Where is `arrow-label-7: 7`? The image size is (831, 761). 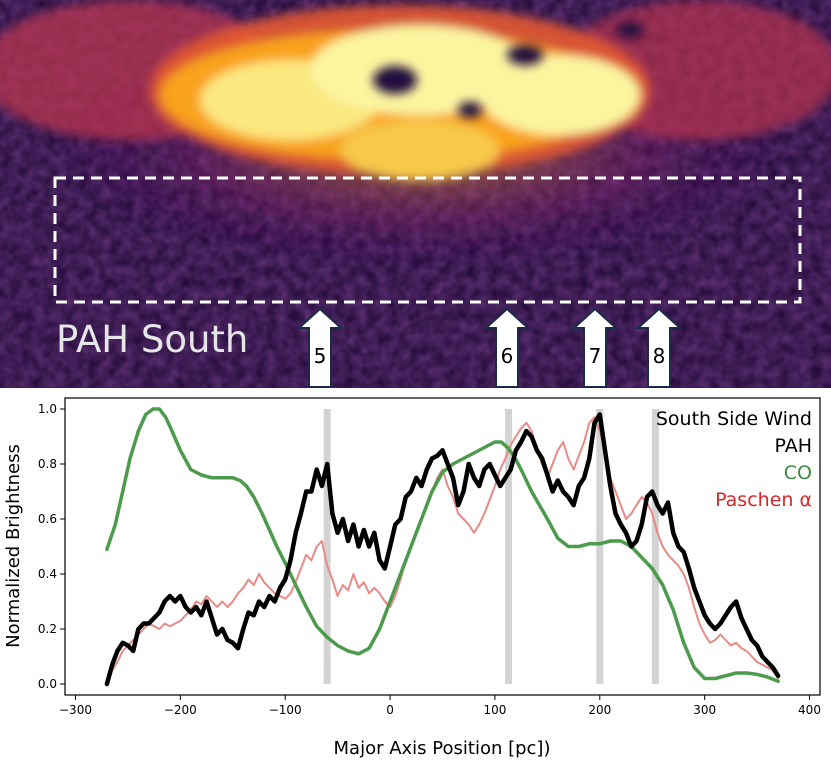 arrow-label-7: 7 is located at coordinates (595, 356).